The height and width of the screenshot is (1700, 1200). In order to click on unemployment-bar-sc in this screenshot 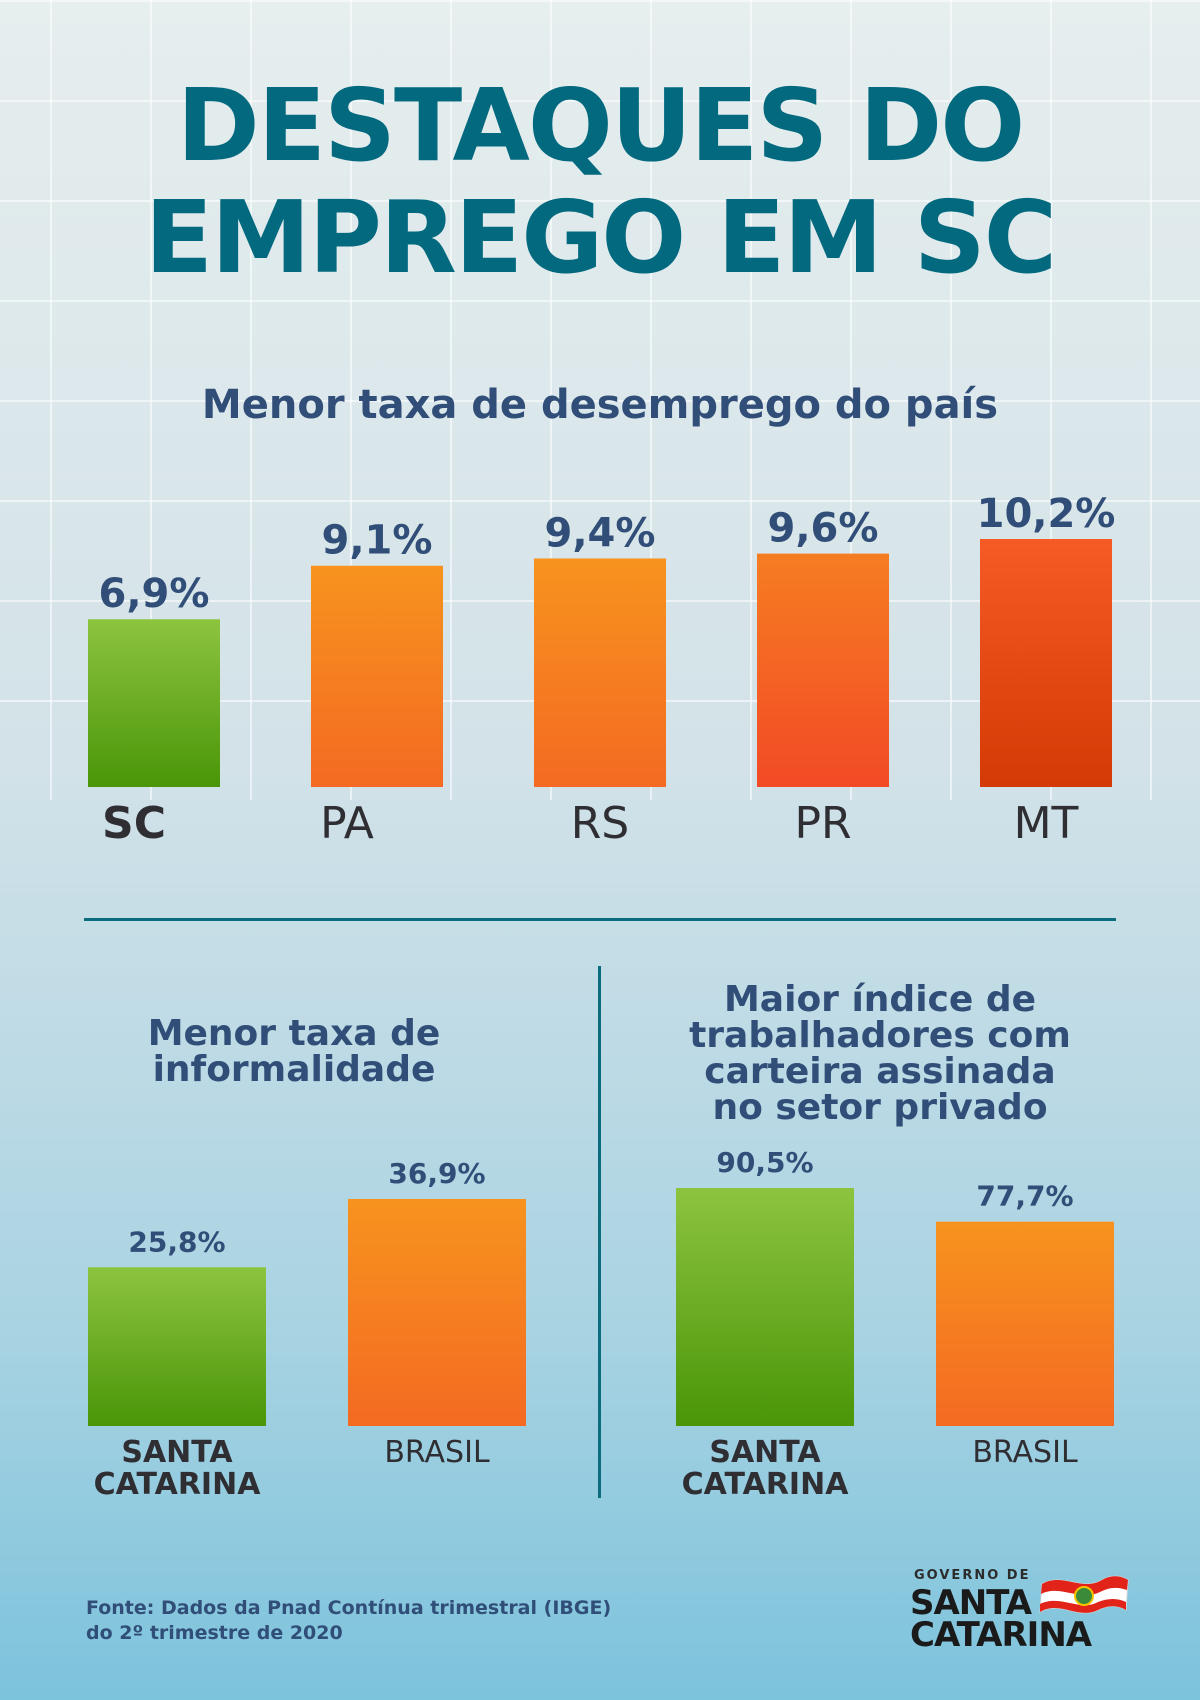, I will do `click(154, 703)`.